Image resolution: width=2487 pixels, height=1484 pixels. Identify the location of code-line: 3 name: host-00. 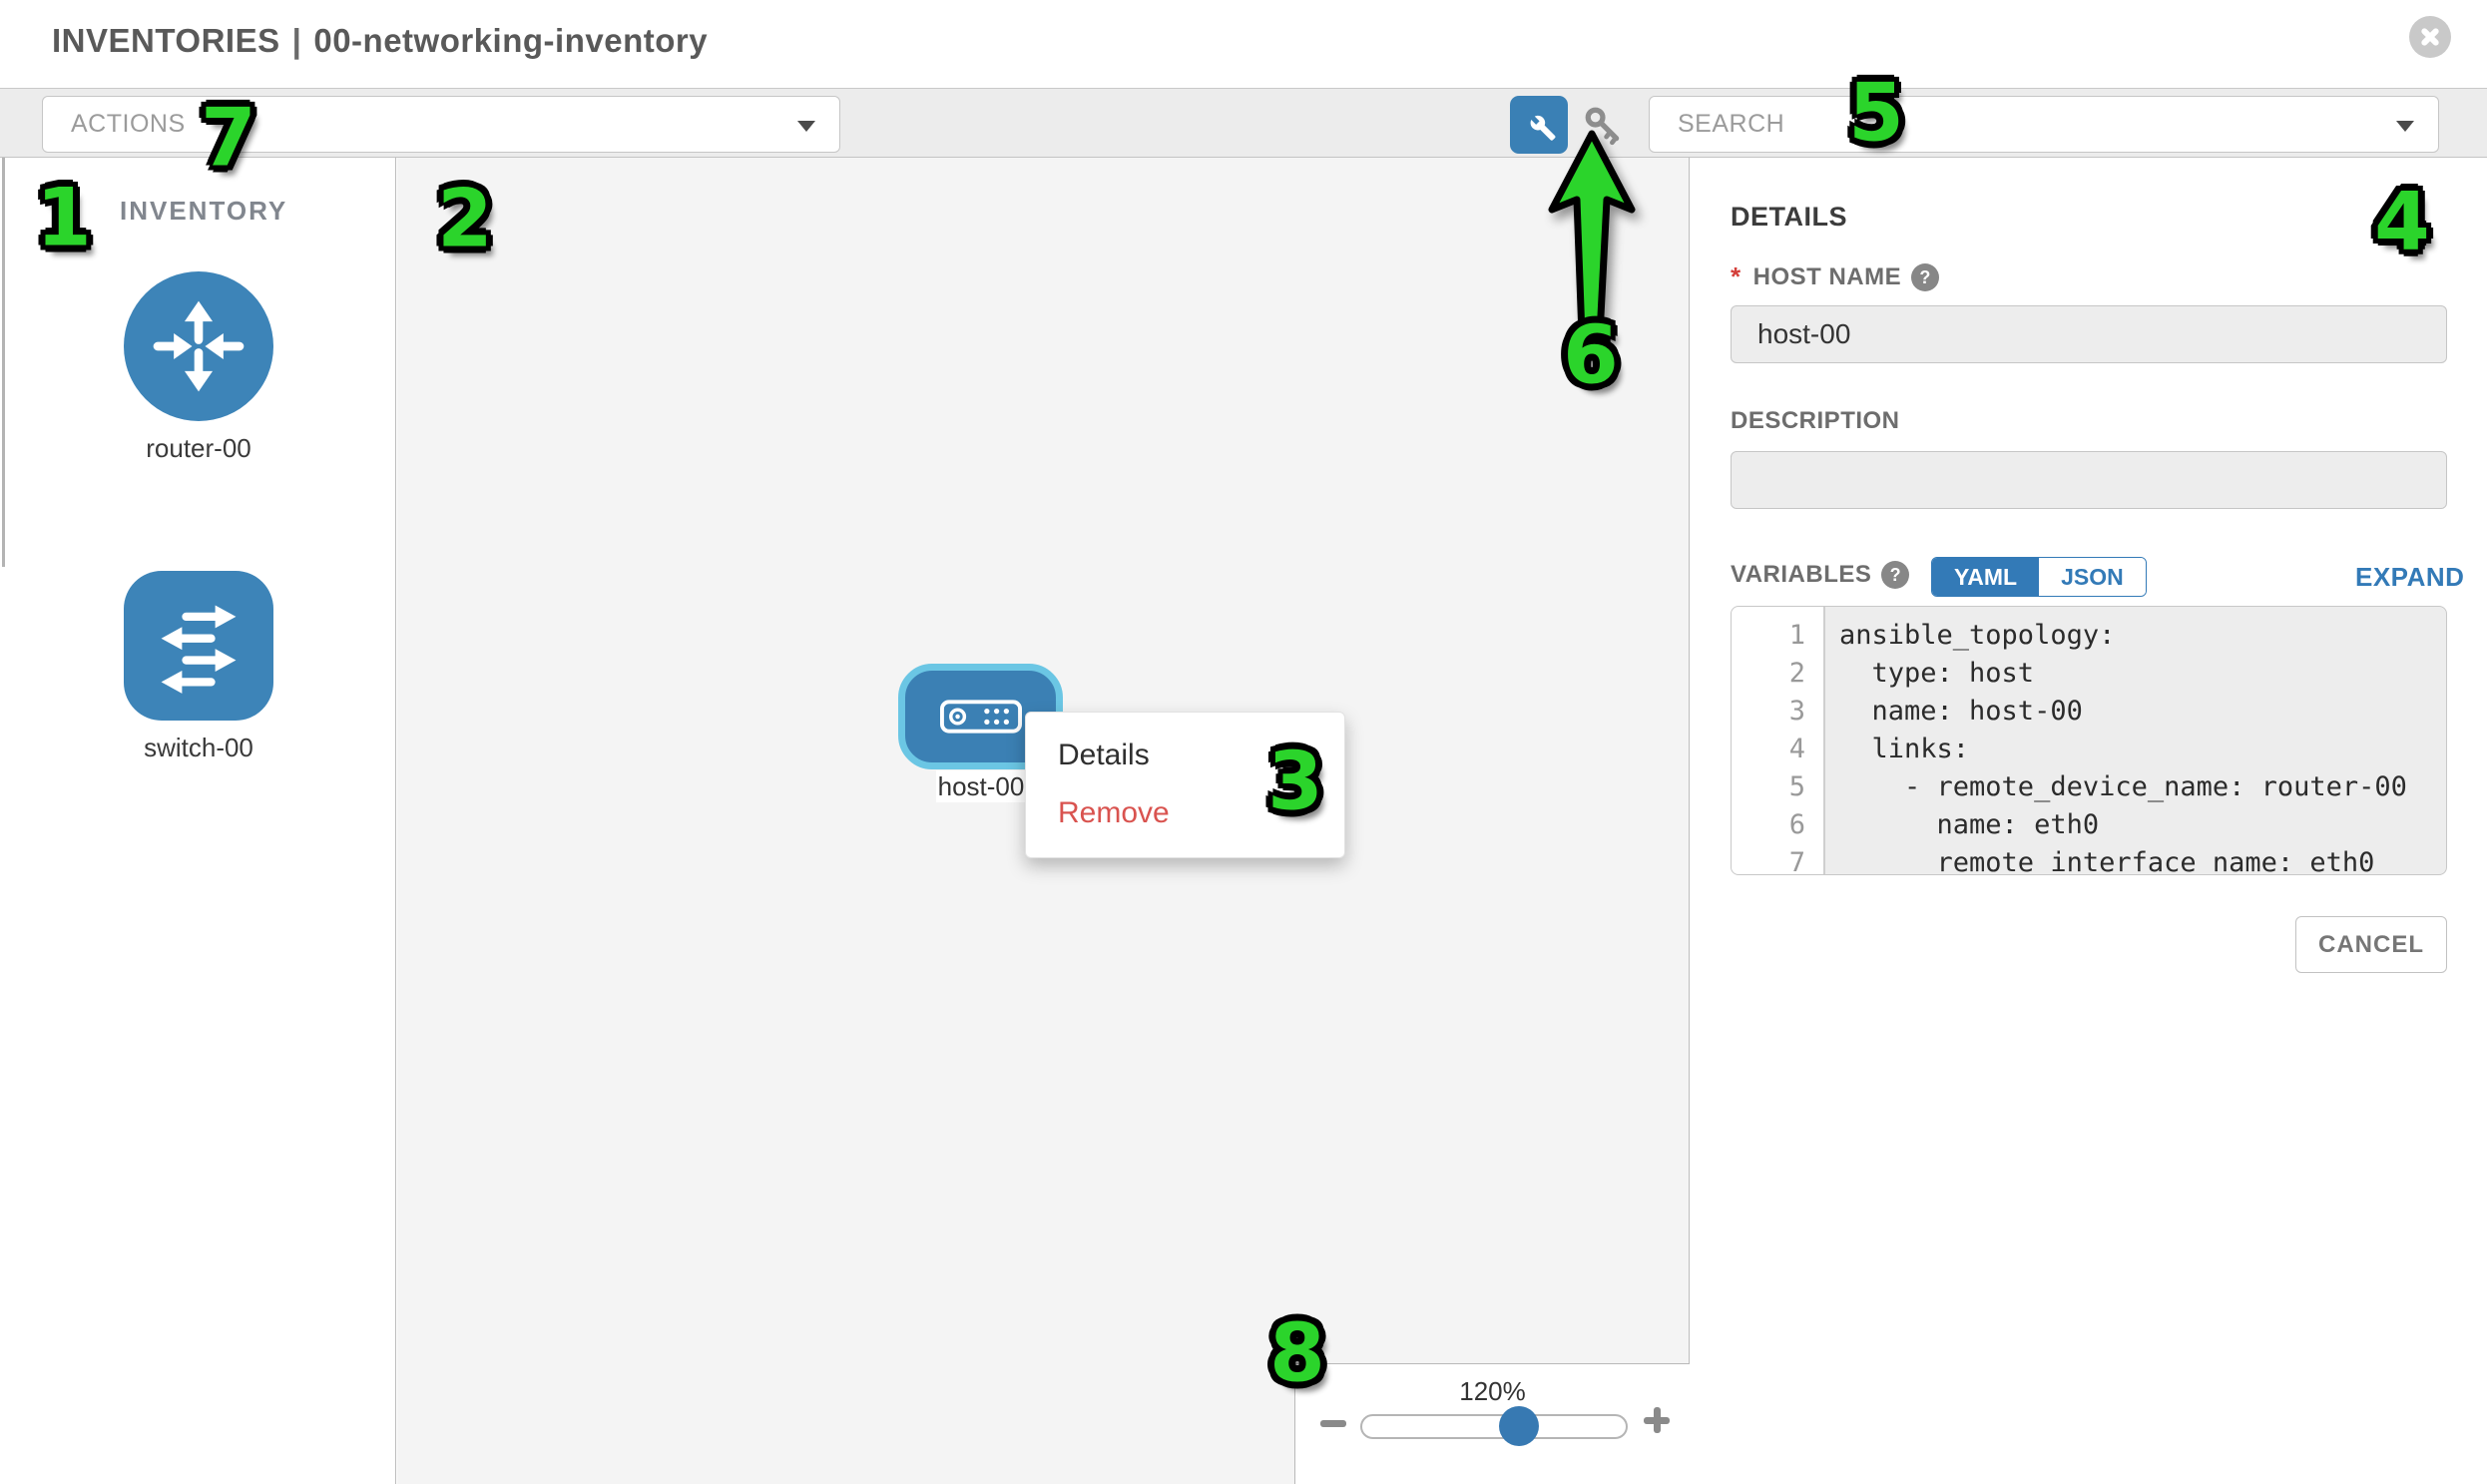
(1935, 711).